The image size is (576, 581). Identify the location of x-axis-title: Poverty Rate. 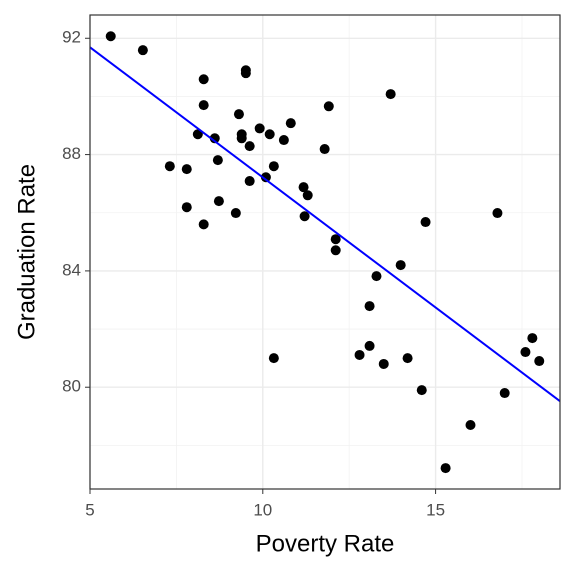
(325, 543).